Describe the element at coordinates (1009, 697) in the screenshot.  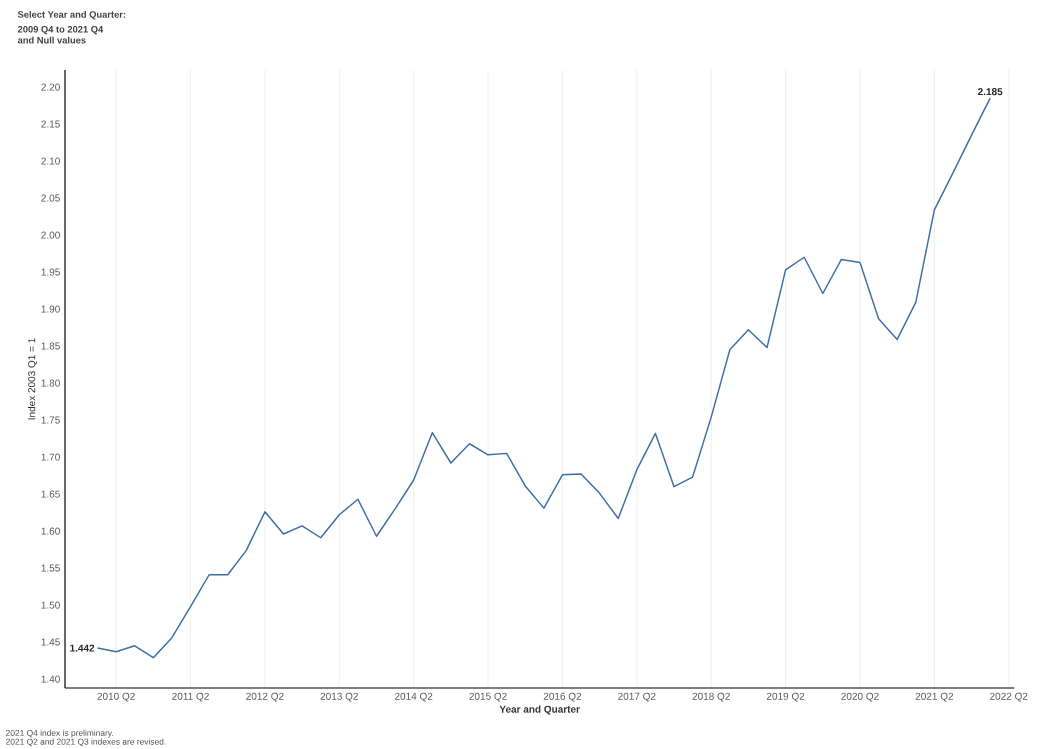
I see `x-tick-label: 2022 Q2` at that location.